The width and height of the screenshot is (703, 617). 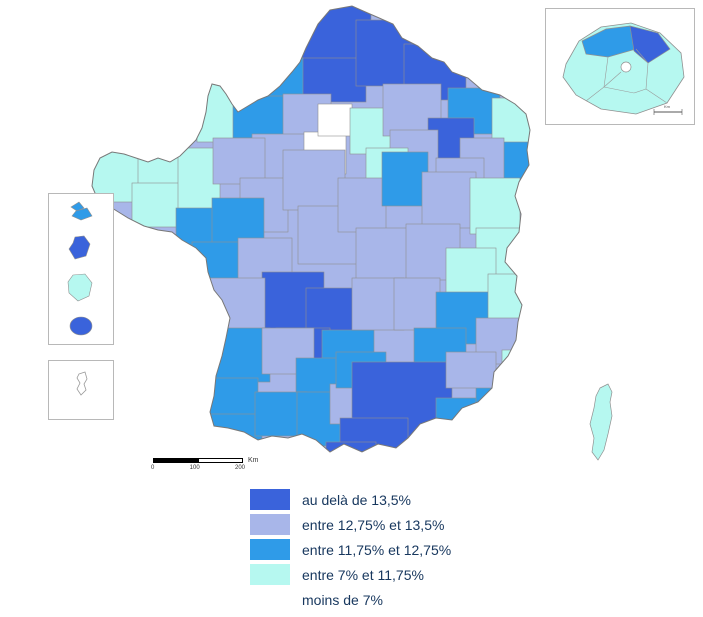 What do you see at coordinates (626, 76) in the screenshot?
I see `idf-dept-borders` at bounding box center [626, 76].